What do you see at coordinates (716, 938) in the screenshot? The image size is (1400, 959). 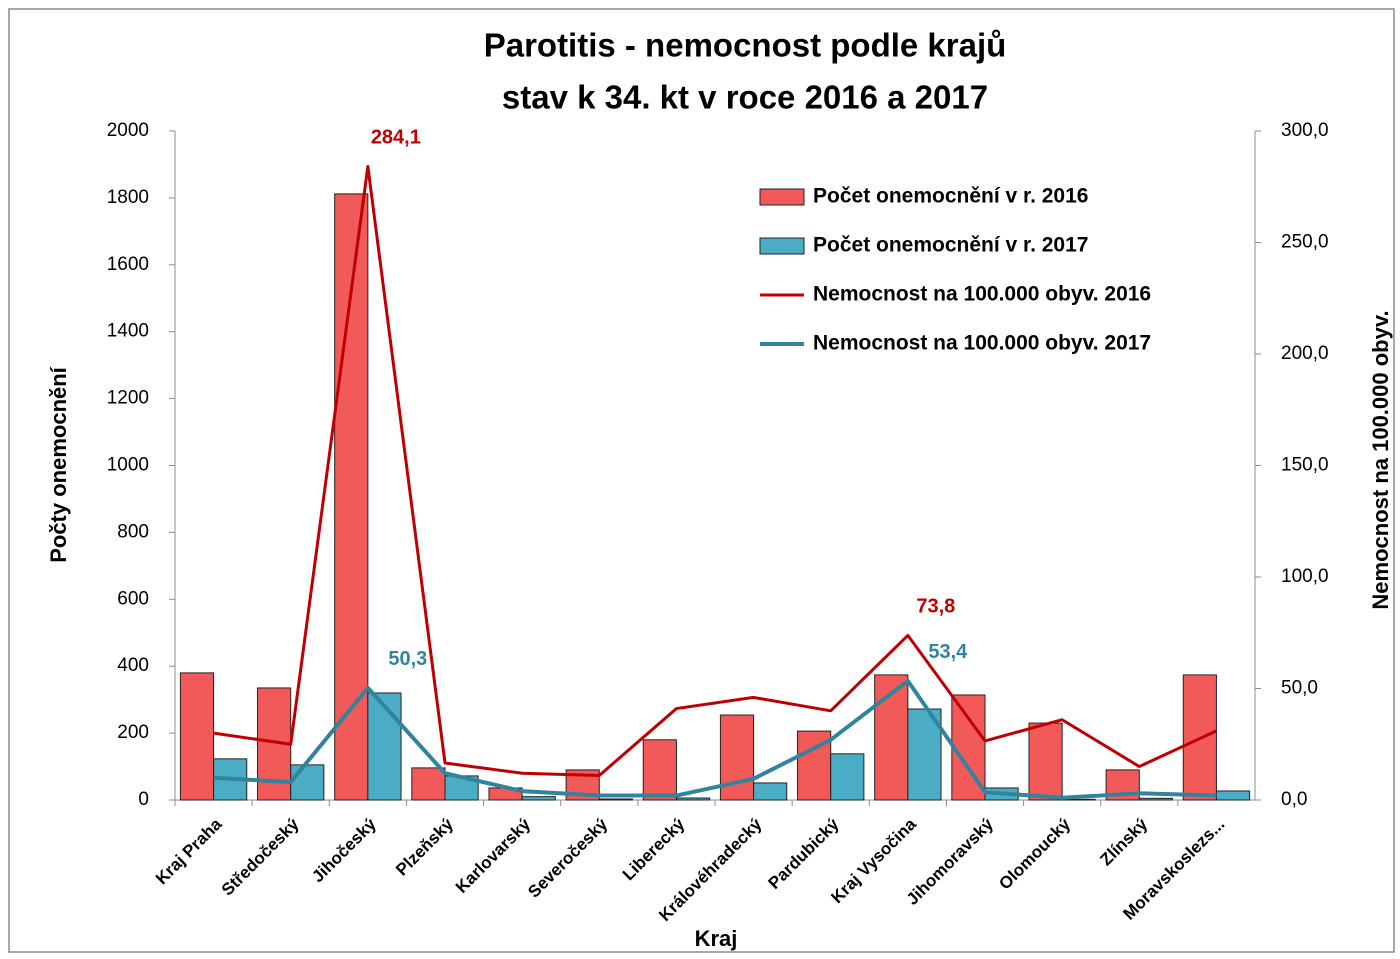 I see `x-axis-title: Kraj` at bounding box center [716, 938].